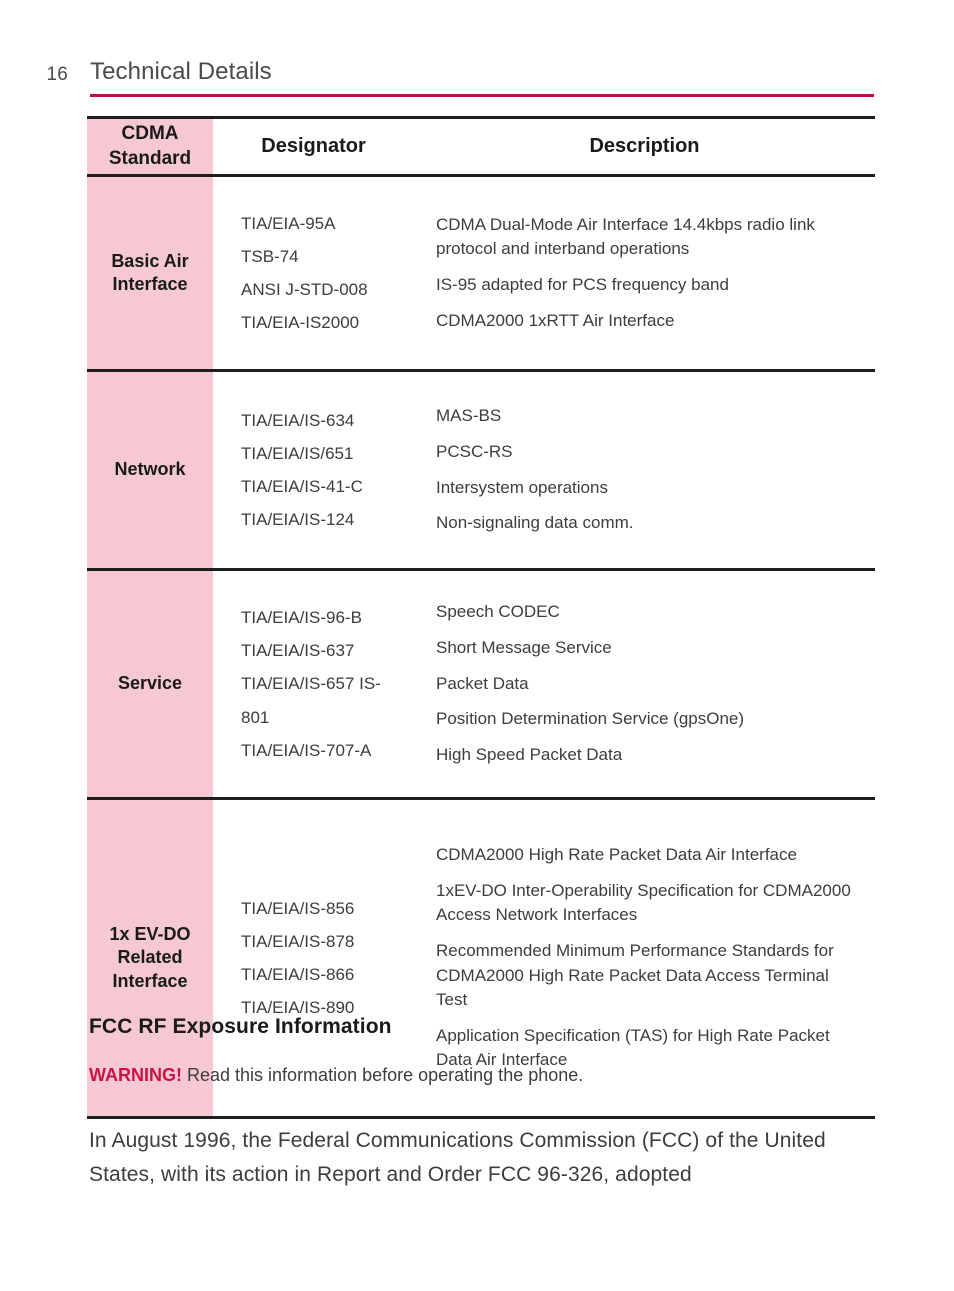  I want to click on column-header-cdma-standard: CDMA Standard, so click(150, 146).